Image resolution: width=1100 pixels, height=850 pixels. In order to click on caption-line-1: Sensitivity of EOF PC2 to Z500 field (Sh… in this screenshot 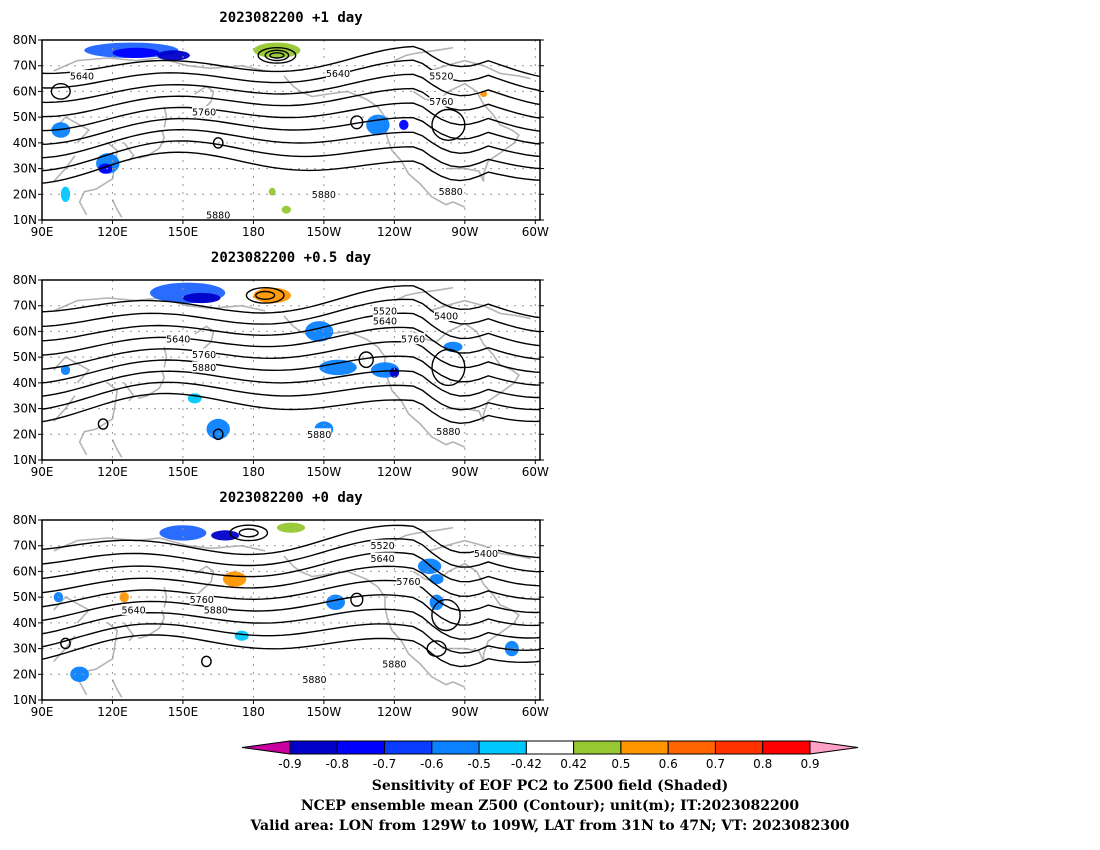, I will do `click(550, 786)`.